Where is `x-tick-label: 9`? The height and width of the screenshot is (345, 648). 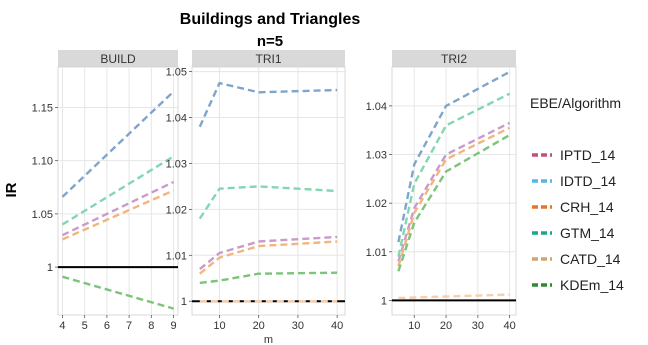
x-tick-label: 9 is located at coordinates (173, 326).